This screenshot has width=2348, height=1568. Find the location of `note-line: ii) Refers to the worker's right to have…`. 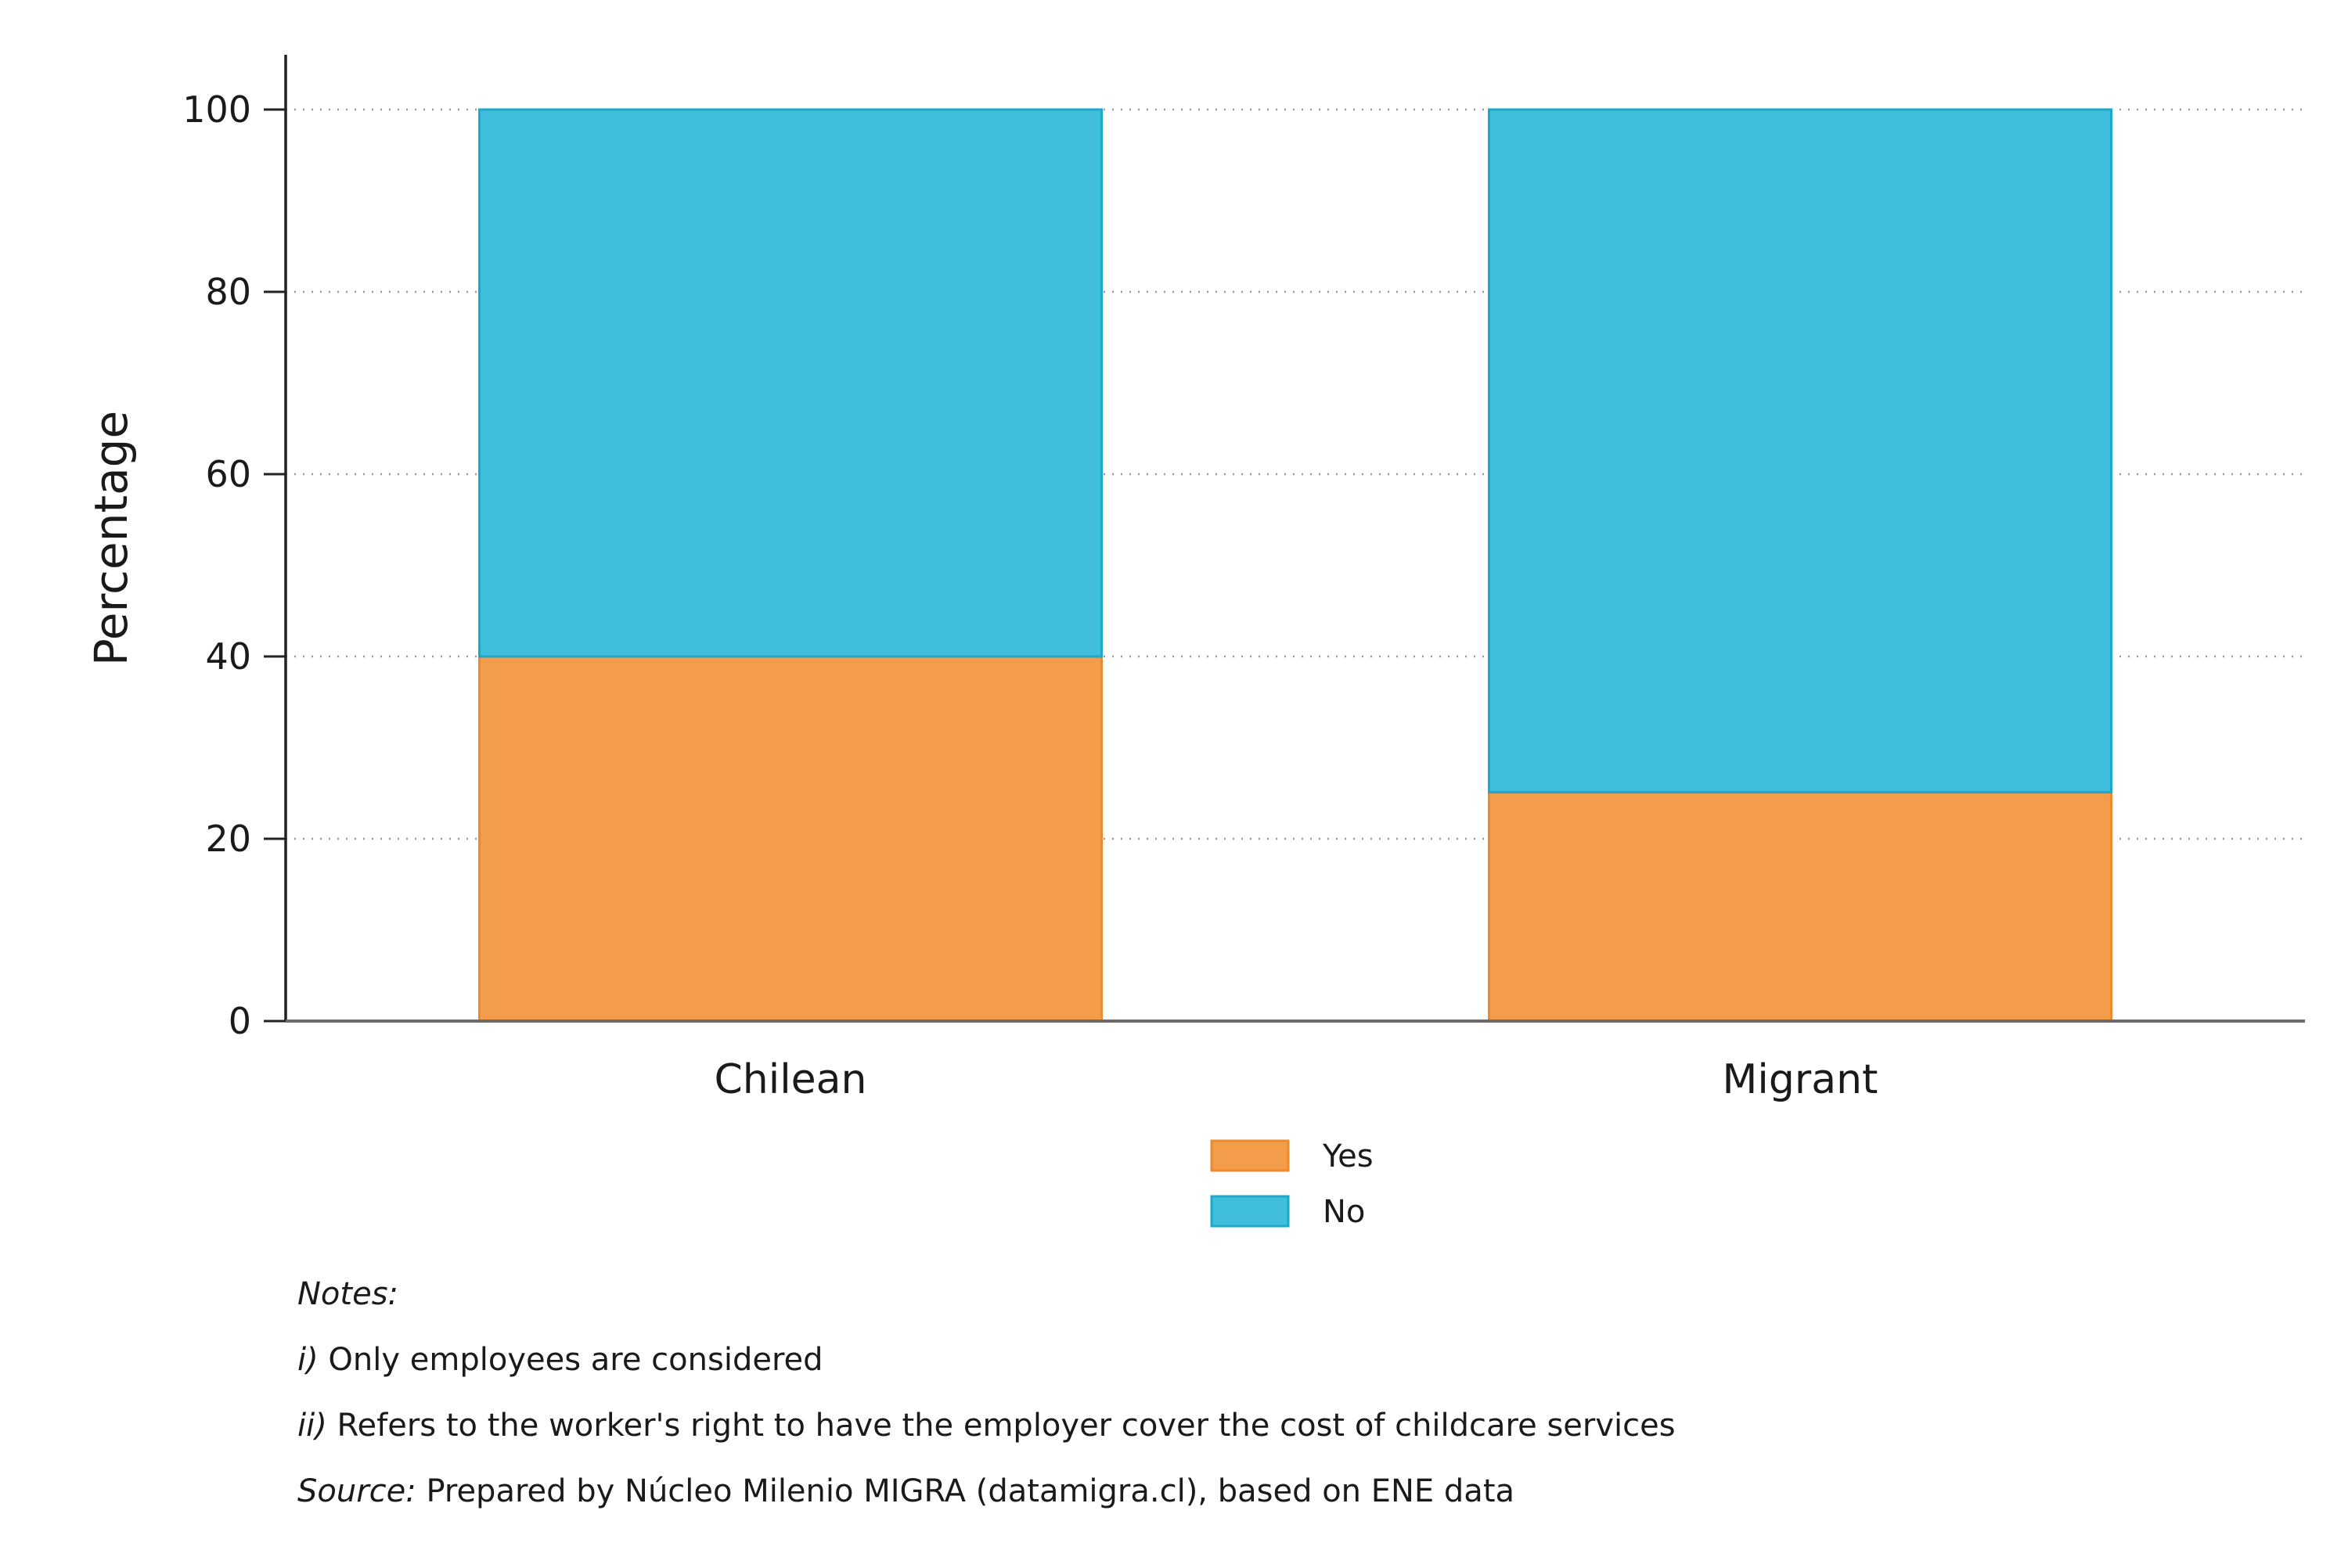

note-line: ii) Refers to the worker's right to have… is located at coordinates (987, 1426).